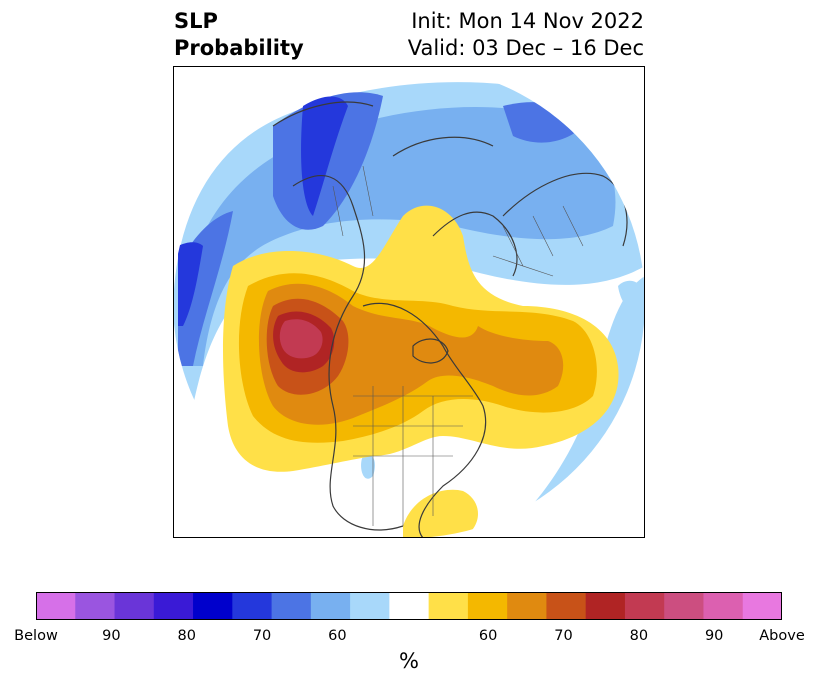 This screenshot has width=819, height=686. What do you see at coordinates (196, 21) in the screenshot?
I see `title-variable: SLP` at bounding box center [196, 21].